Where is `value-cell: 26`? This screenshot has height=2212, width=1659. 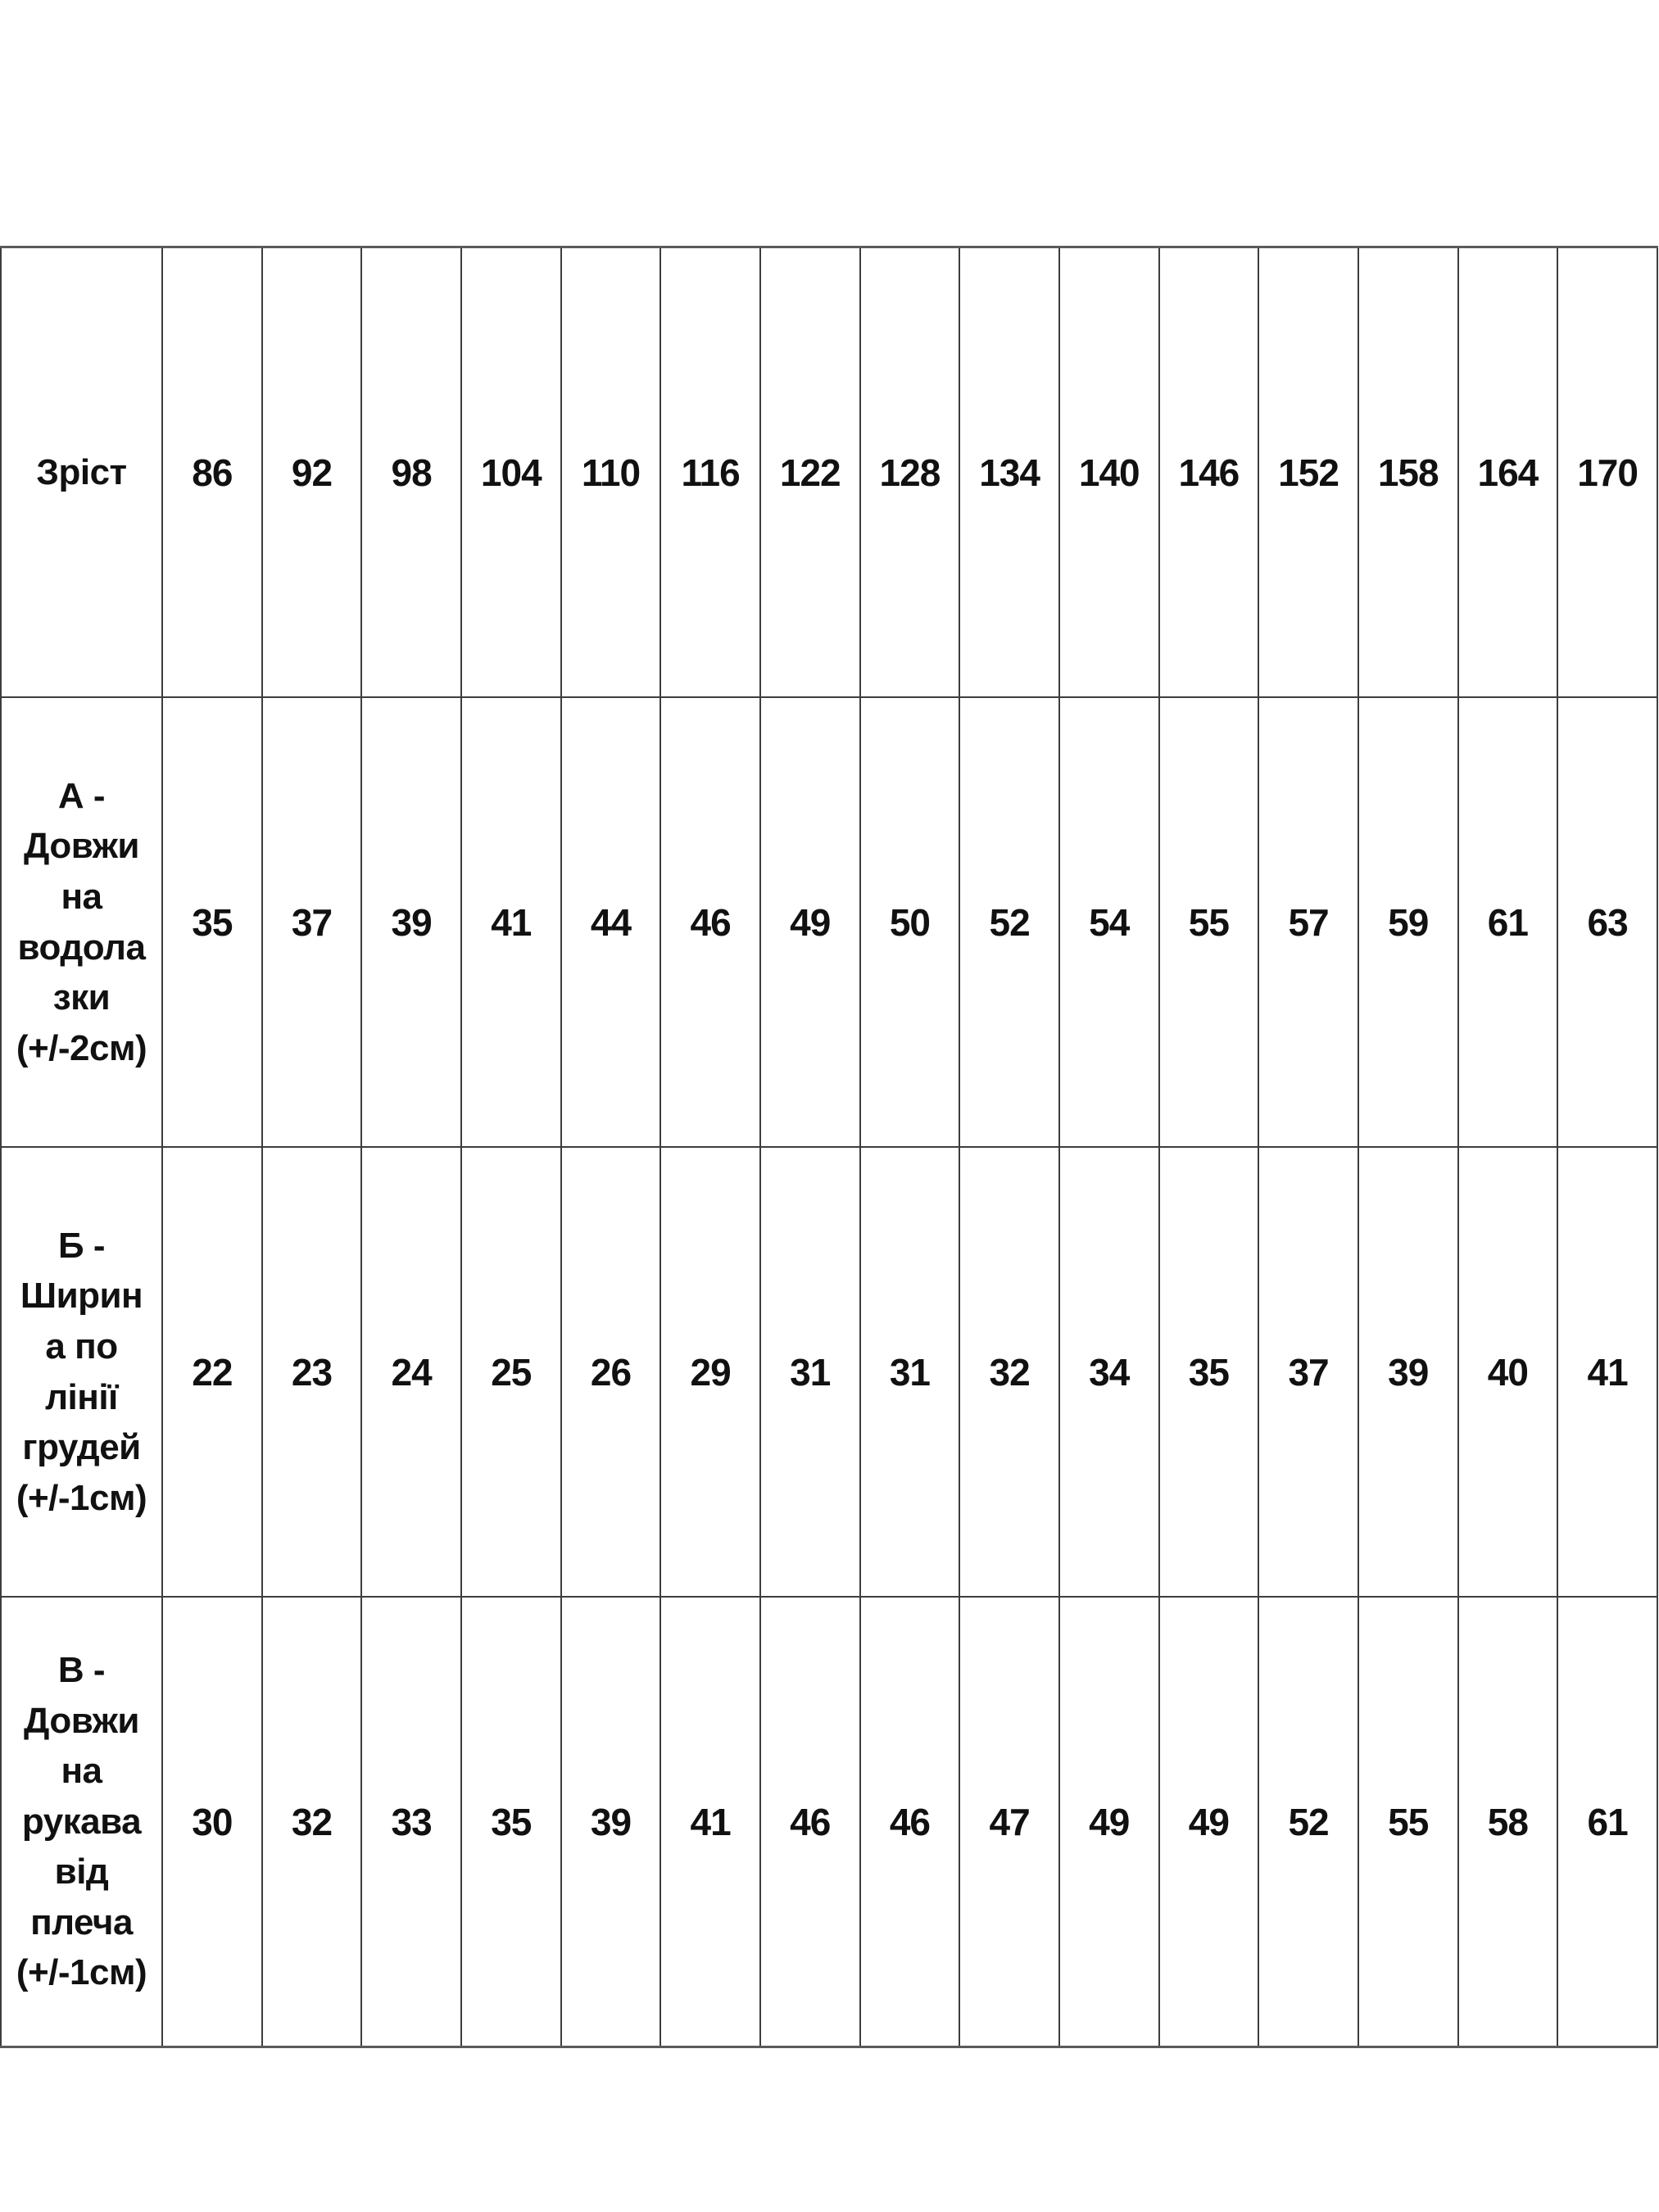
value-cell: 26 is located at coordinates (611, 1372).